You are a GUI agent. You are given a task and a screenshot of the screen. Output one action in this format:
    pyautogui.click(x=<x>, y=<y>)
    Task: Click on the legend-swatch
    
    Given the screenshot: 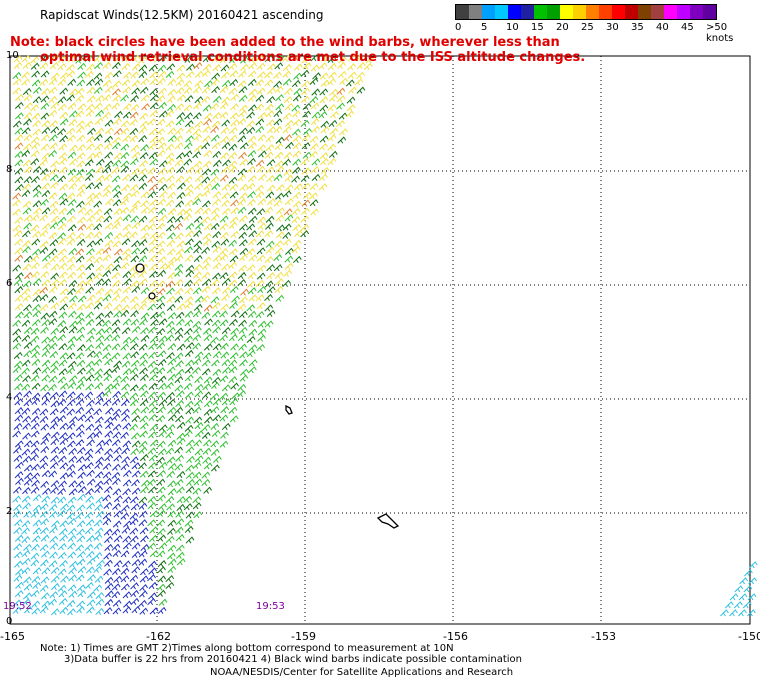 What is the action you would take?
    pyautogui.click(x=553, y=12)
    